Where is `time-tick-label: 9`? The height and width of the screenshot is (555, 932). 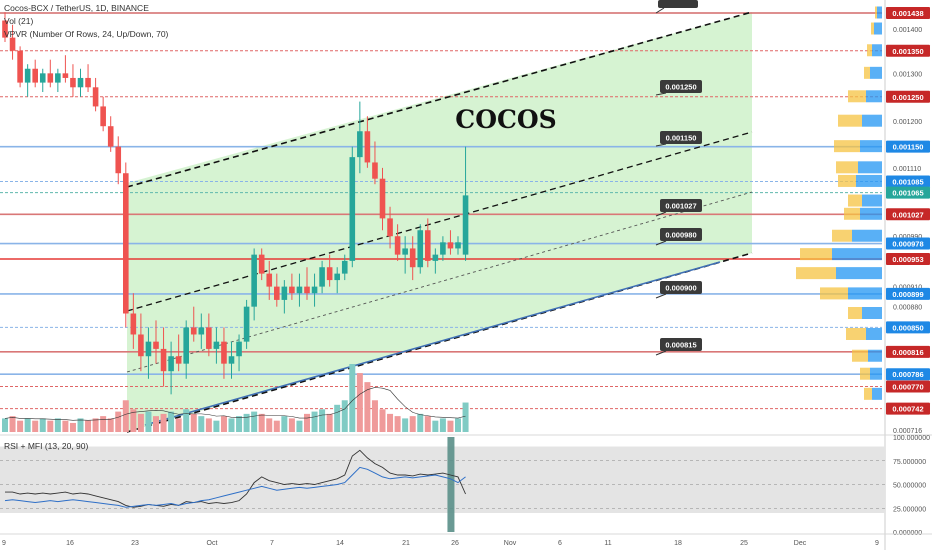 time-tick-label: 9 is located at coordinates (877, 543).